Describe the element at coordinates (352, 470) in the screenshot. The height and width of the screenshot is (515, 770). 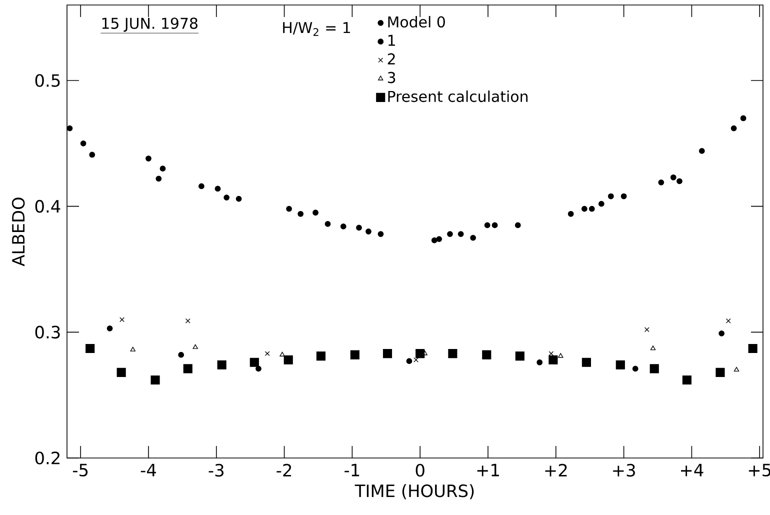
I see `x-tick-label: -1` at that location.